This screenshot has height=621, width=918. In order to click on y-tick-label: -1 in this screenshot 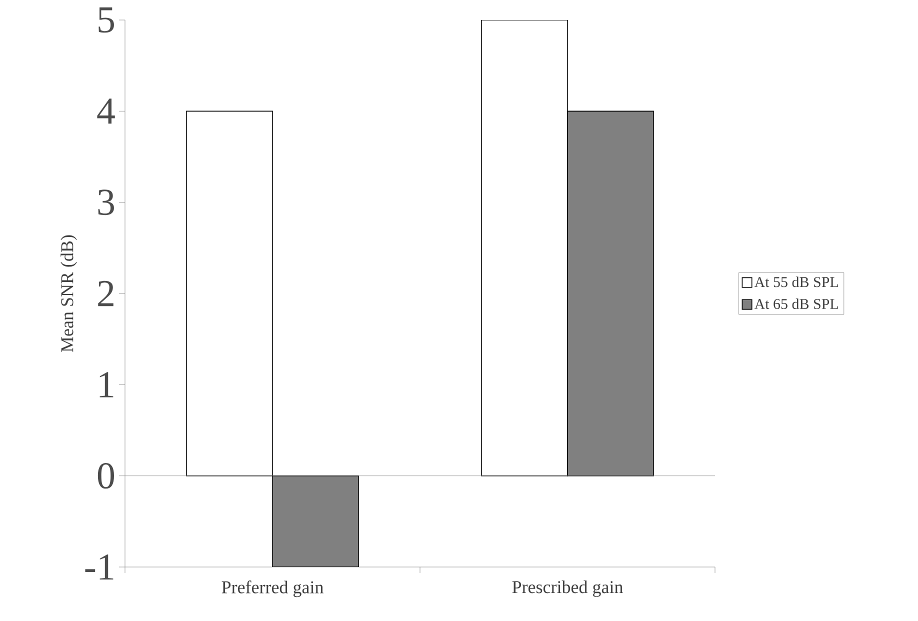, I will do `click(99, 567)`.